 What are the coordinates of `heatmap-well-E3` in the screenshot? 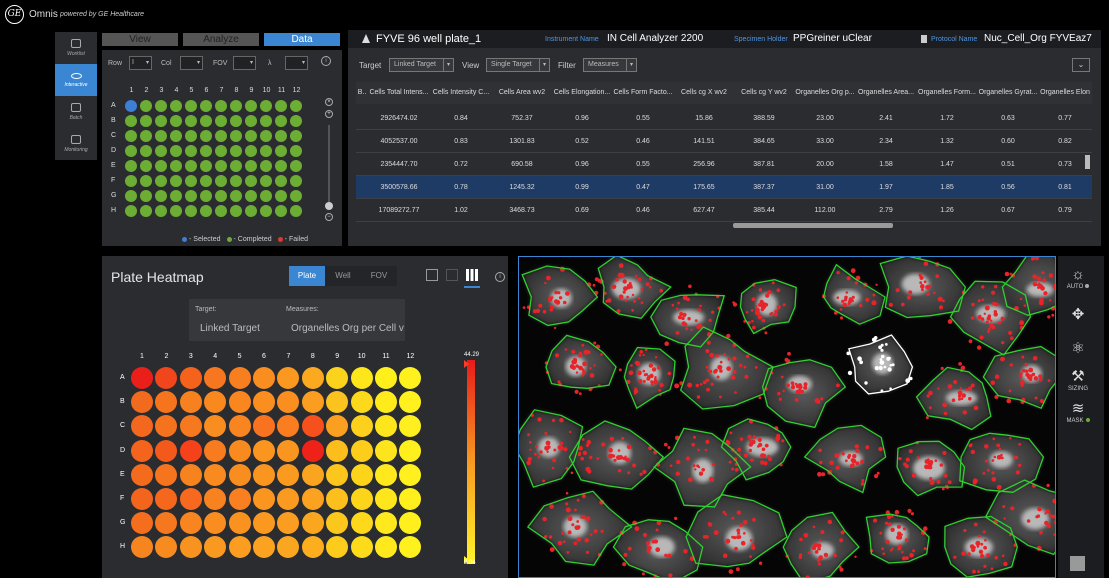 It's located at (190, 474).